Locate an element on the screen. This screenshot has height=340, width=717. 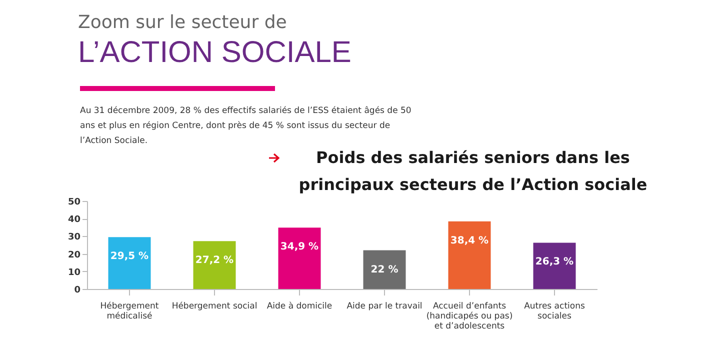
x-tick-label: Hébergement social is located at coordinates (215, 307).